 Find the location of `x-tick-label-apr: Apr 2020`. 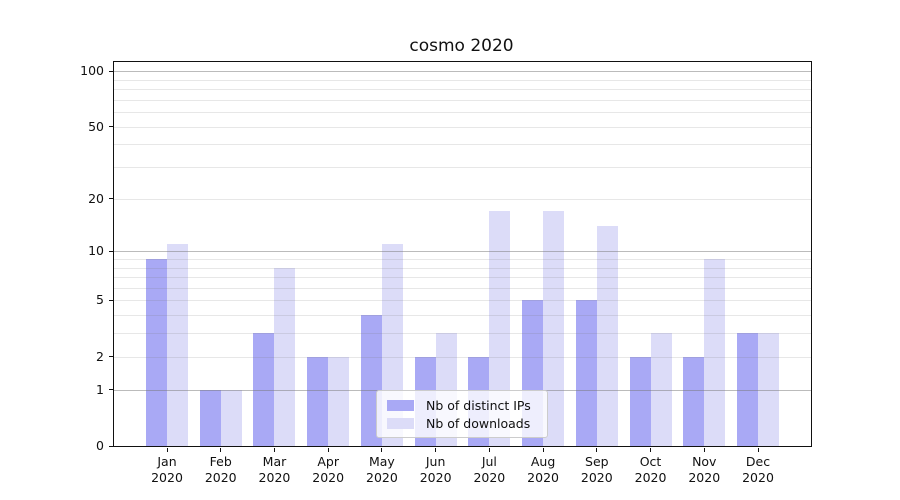

x-tick-label-apr: Apr 2020 is located at coordinates (328, 469).